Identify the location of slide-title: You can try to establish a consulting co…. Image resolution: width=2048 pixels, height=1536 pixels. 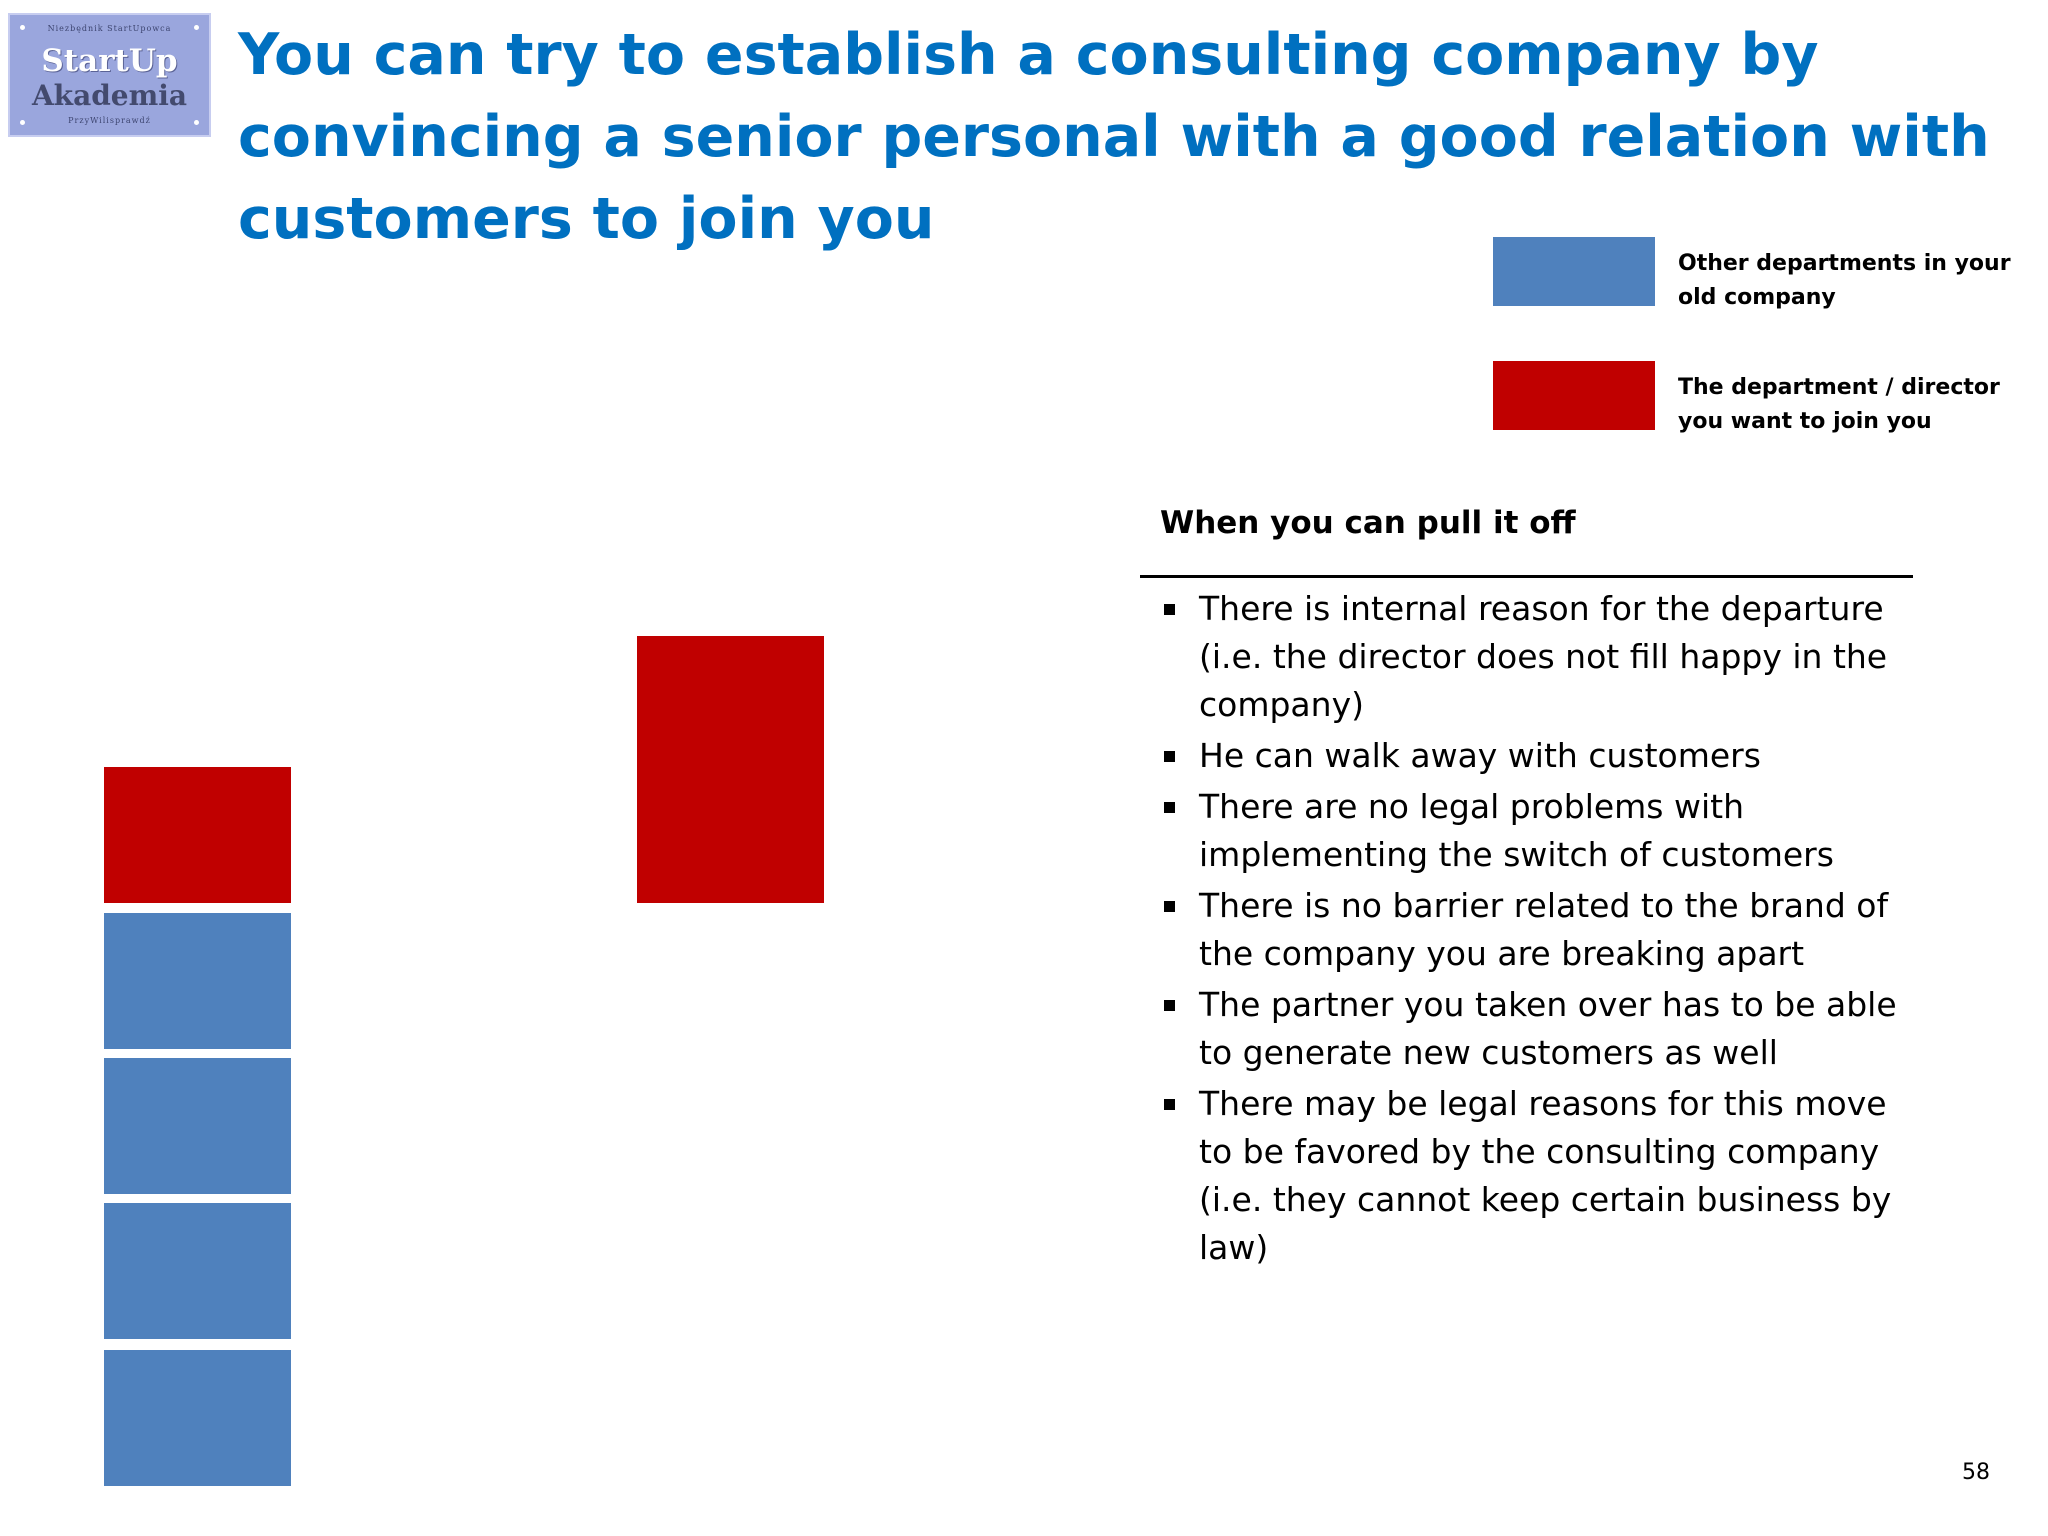
(1114, 137).